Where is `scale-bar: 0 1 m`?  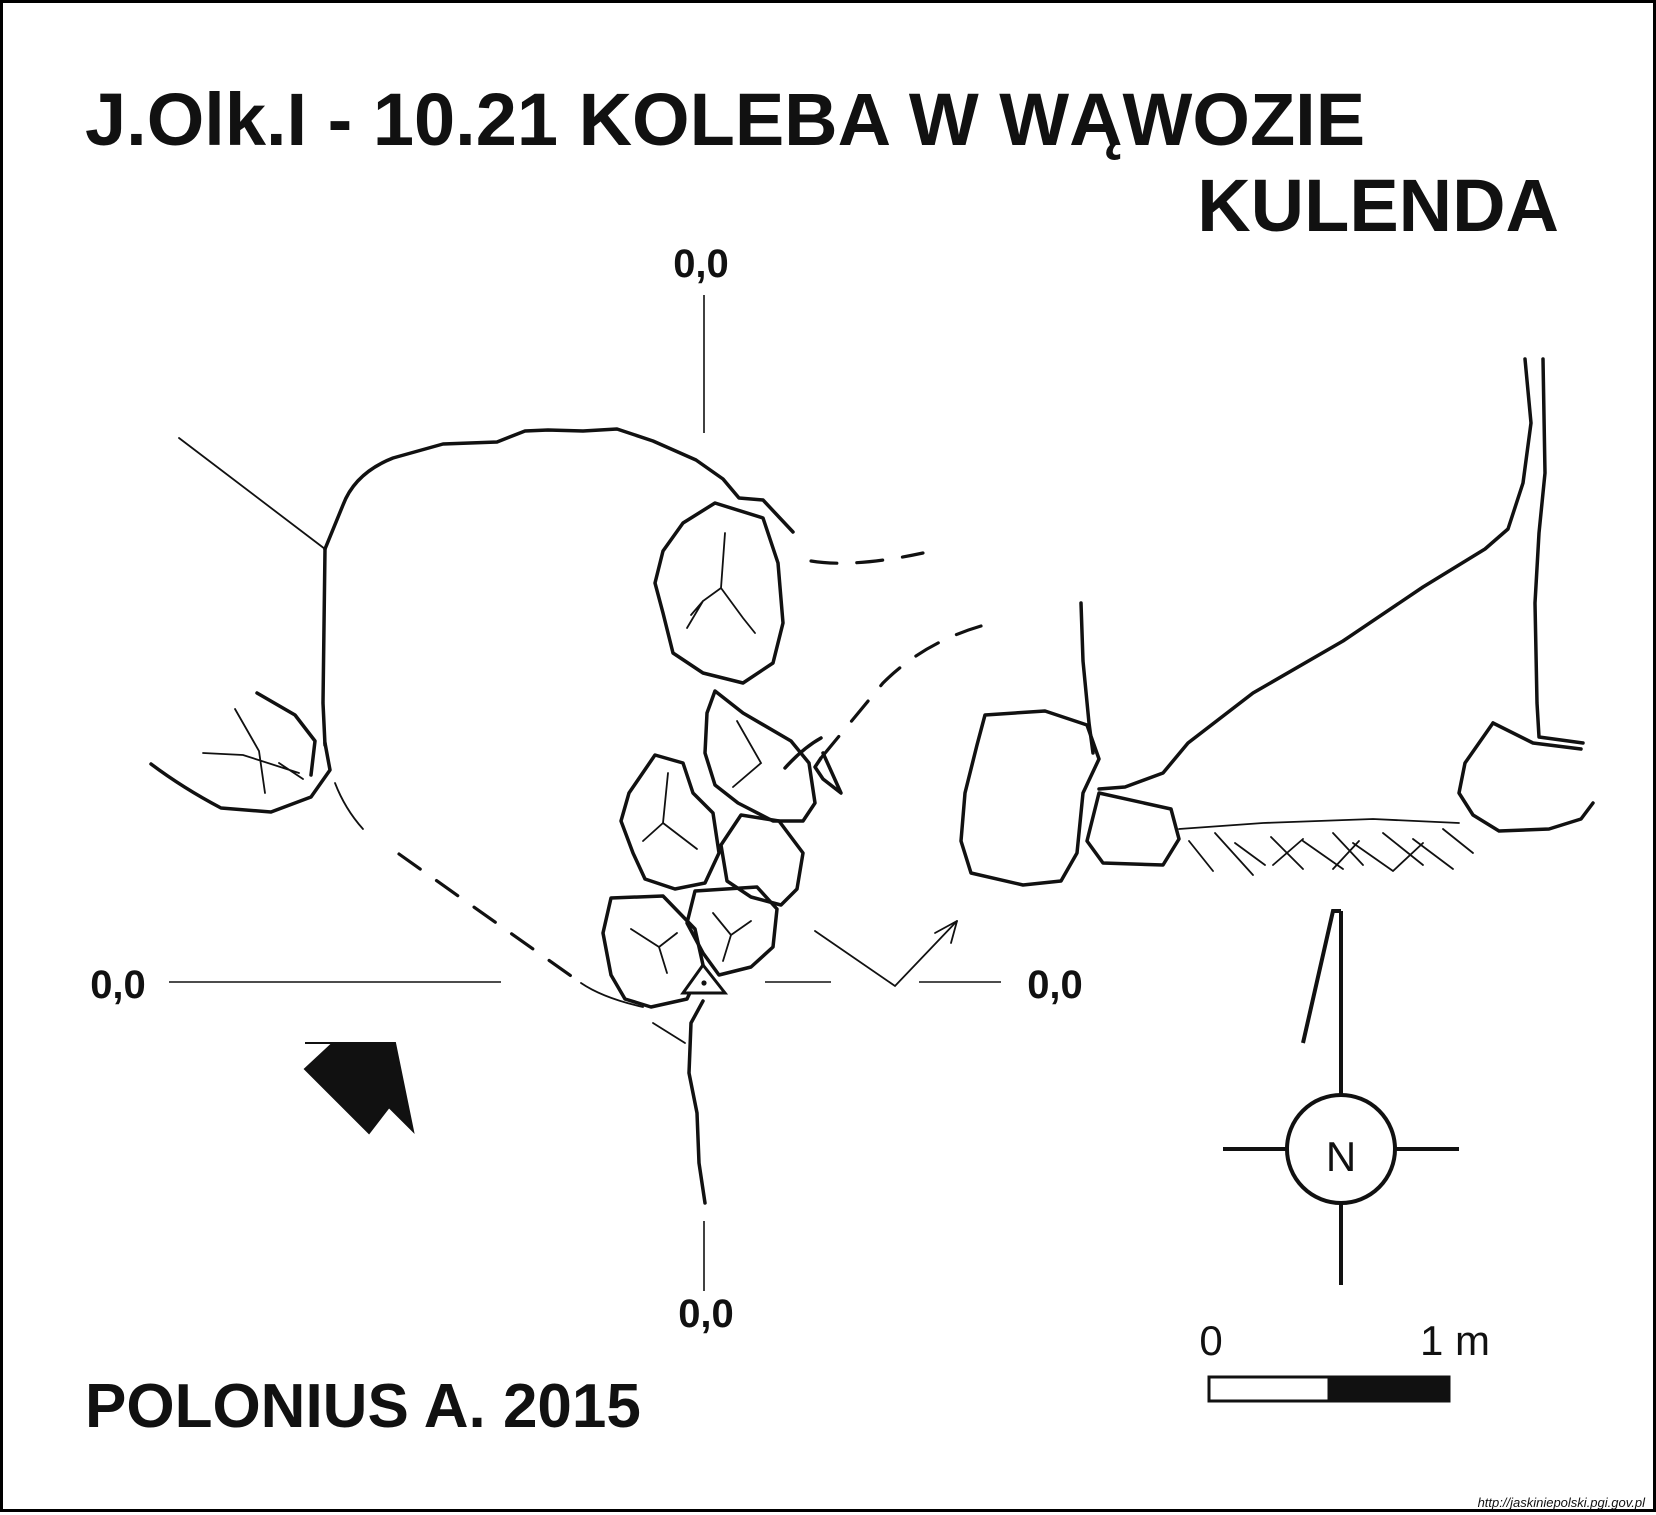 scale-bar: 0 1 m is located at coordinates (1344, 1360).